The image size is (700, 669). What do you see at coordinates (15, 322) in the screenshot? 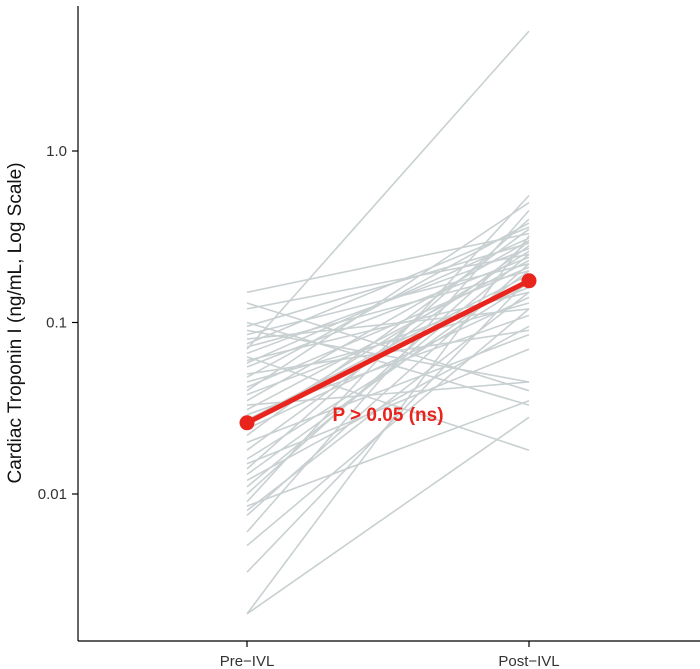
I see `y-axis-title: Cardiac Troponin I (ng/mL, Log Scale)` at bounding box center [15, 322].